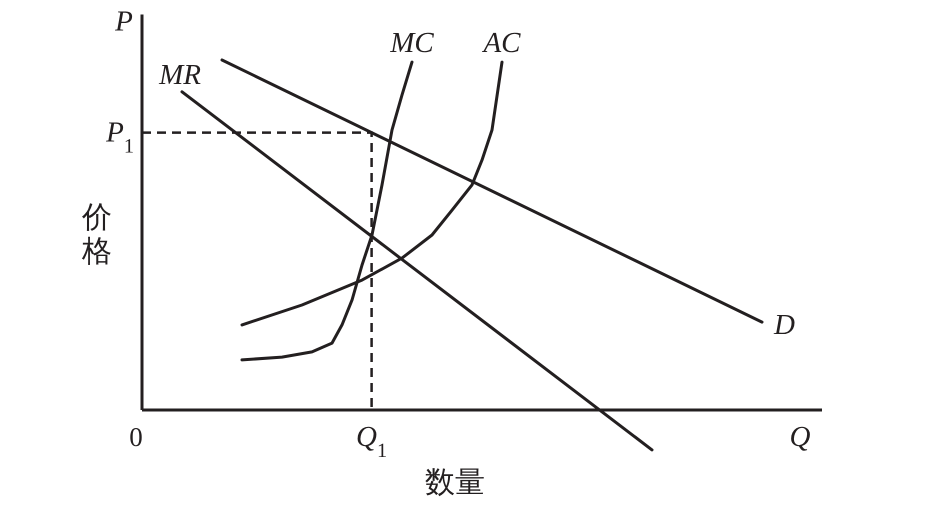 This screenshot has width=930, height=506. Describe the element at coordinates (96, 234) in the screenshot. I see `y-axis-title: 价格` at that location.